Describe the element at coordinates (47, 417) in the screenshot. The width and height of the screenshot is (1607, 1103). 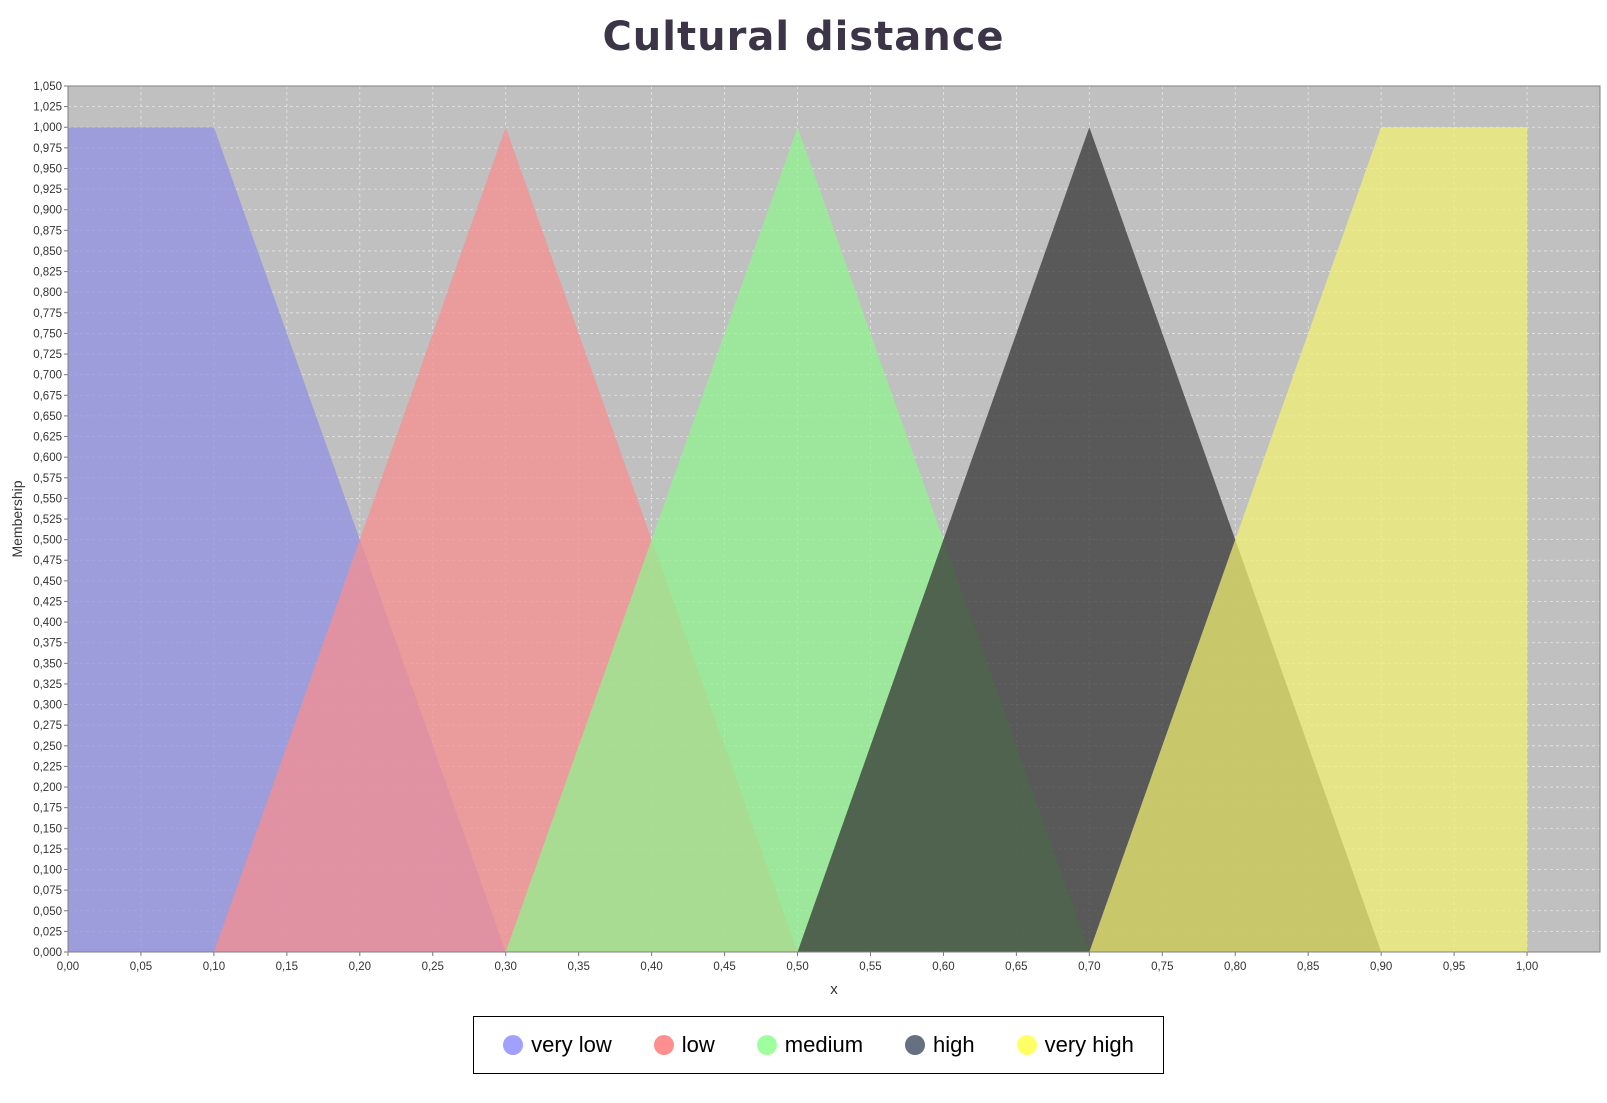
I see `y-tick-label: 0,650` at that location.